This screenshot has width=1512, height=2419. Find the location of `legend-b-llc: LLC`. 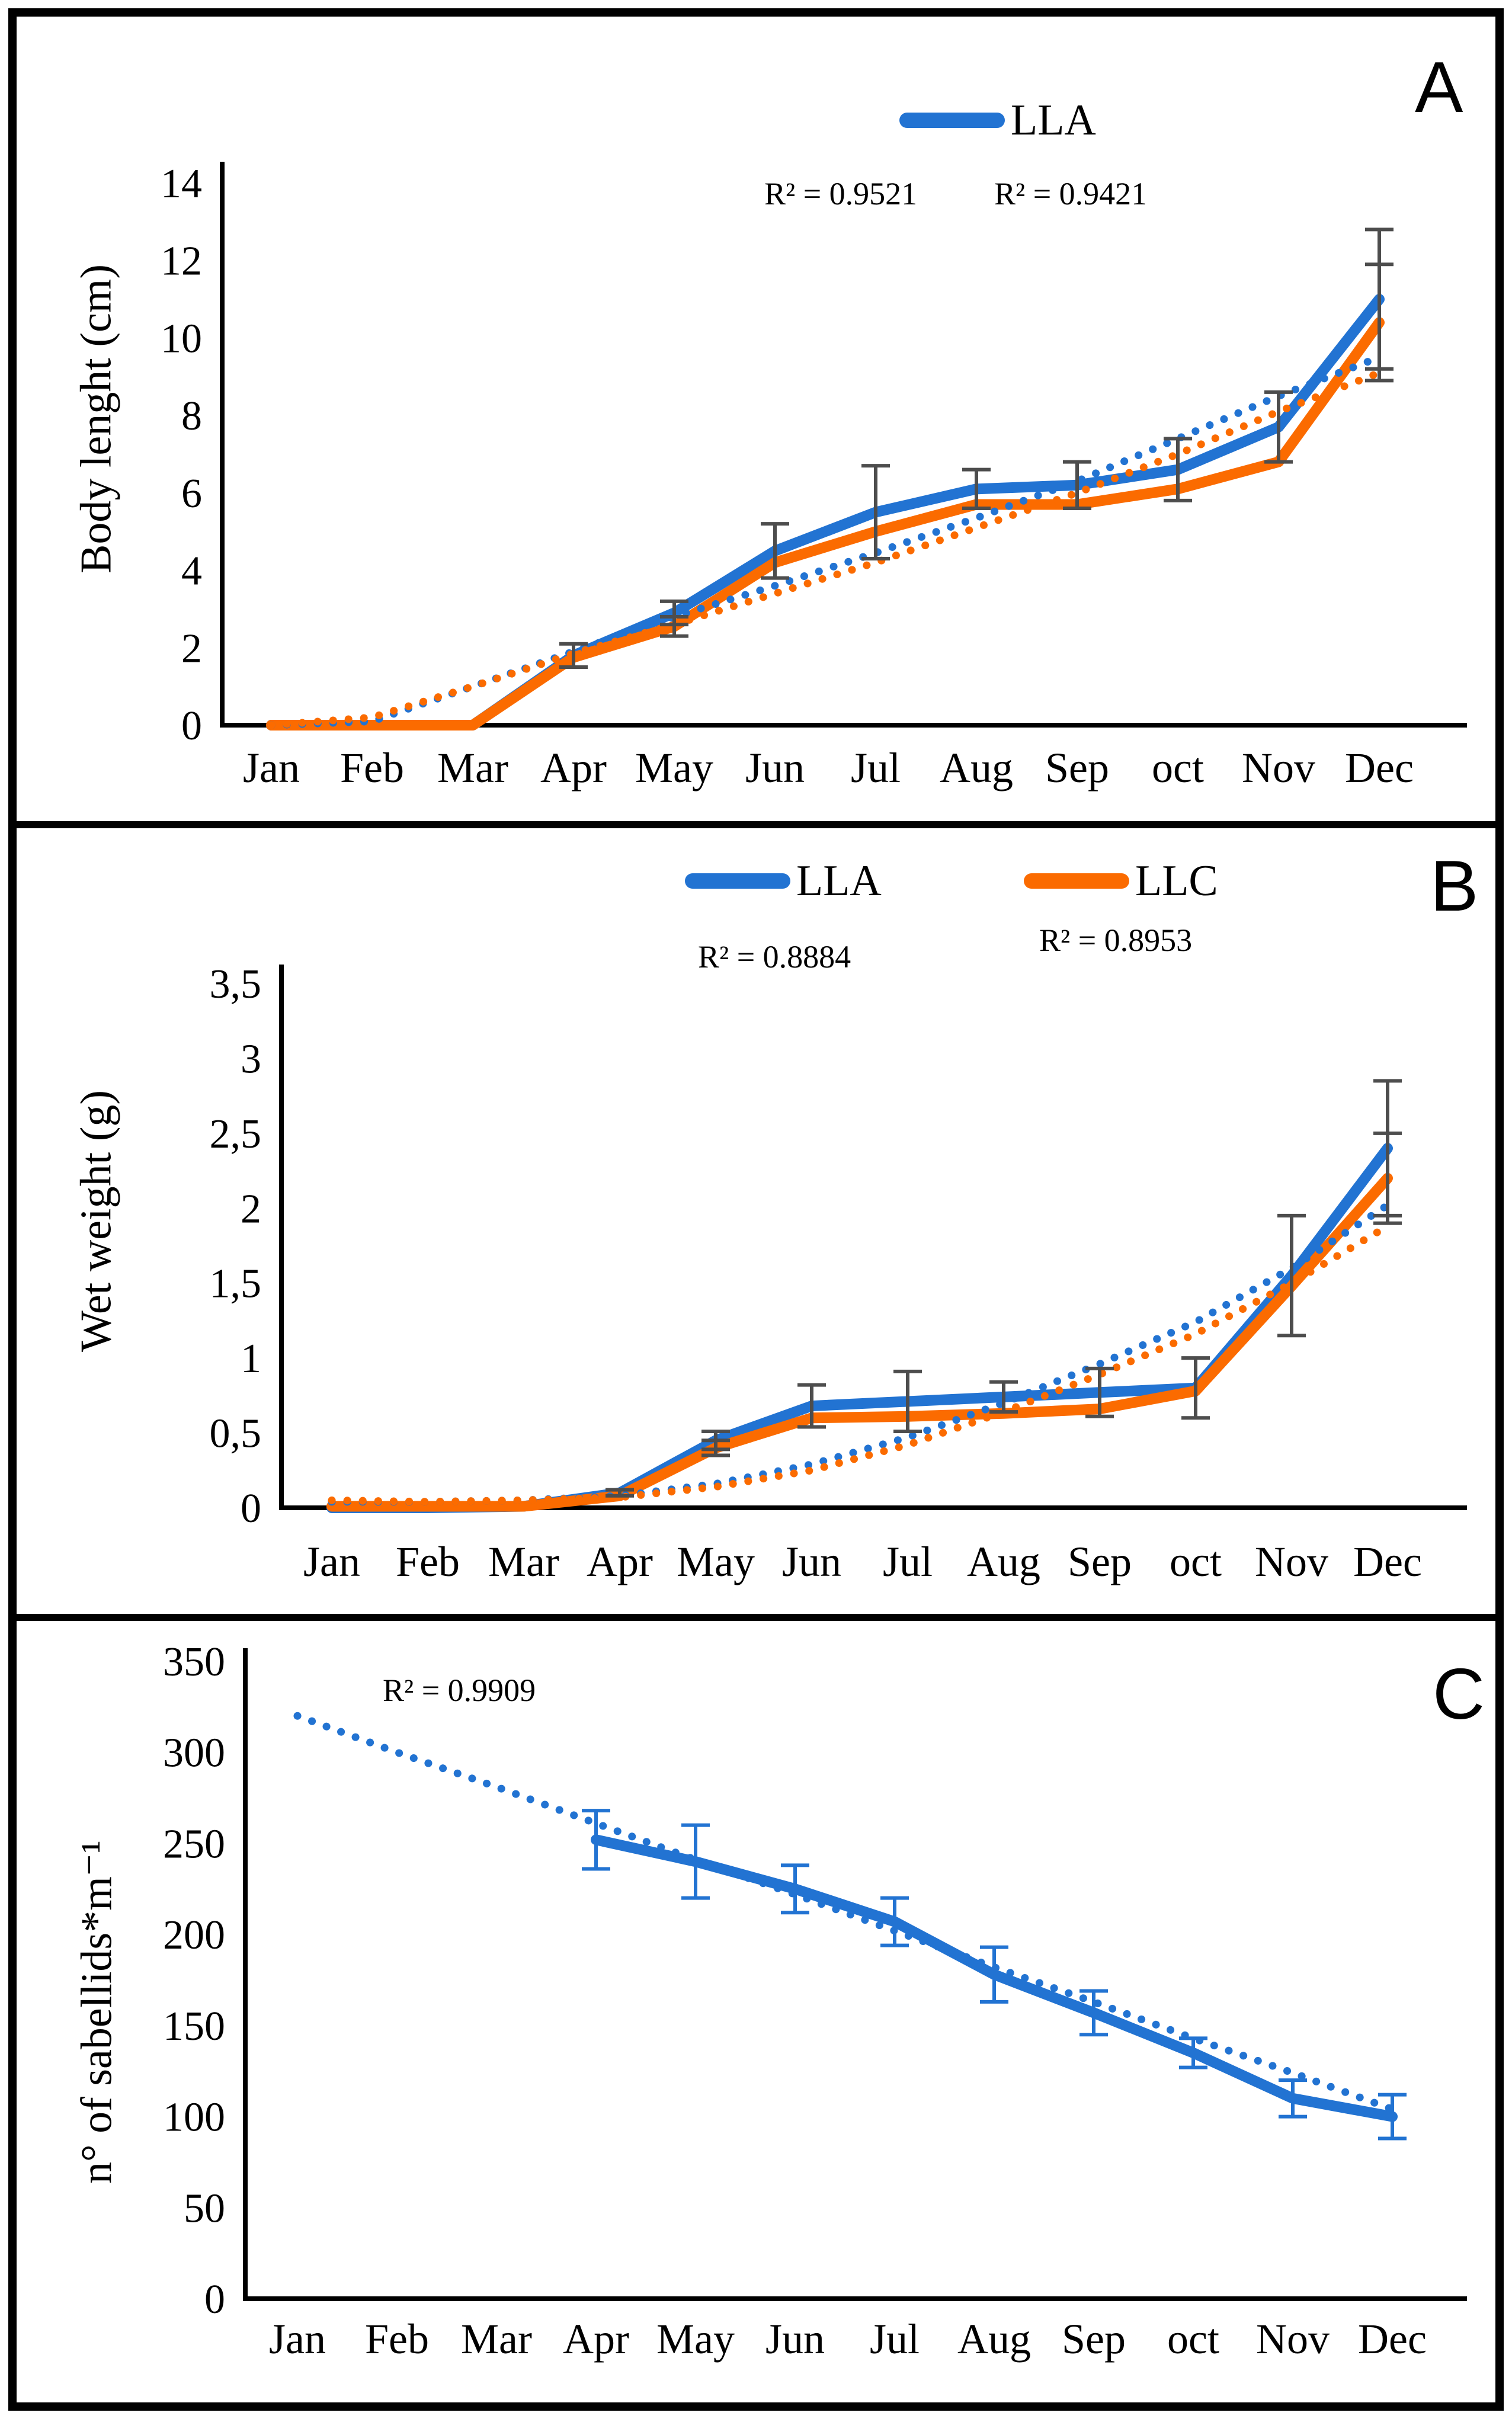

legend-b-llc: LLC is located at coordinates (1121, 881).